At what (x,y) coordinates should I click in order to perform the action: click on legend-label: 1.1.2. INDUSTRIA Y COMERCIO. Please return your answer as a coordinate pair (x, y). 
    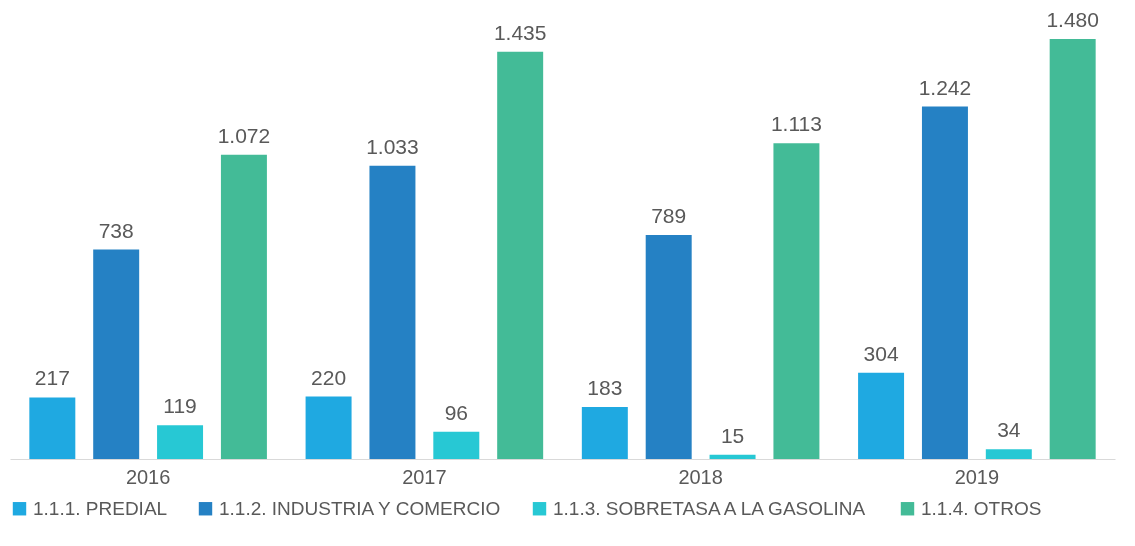
    Looking at the image, I should click on (360, 508).